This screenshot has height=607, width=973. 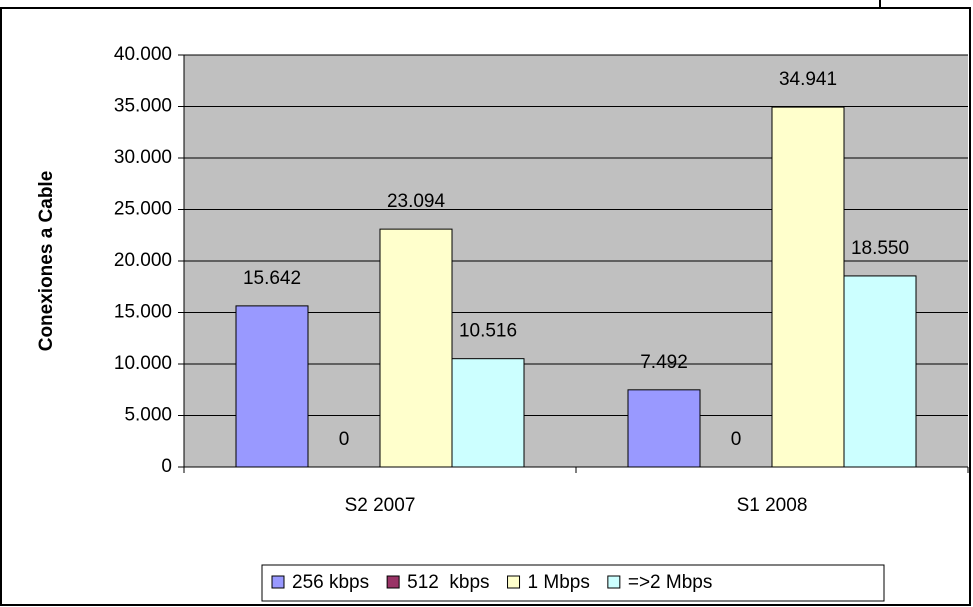 I want to click on data-label: 7.492, so click(x=664, y=362).